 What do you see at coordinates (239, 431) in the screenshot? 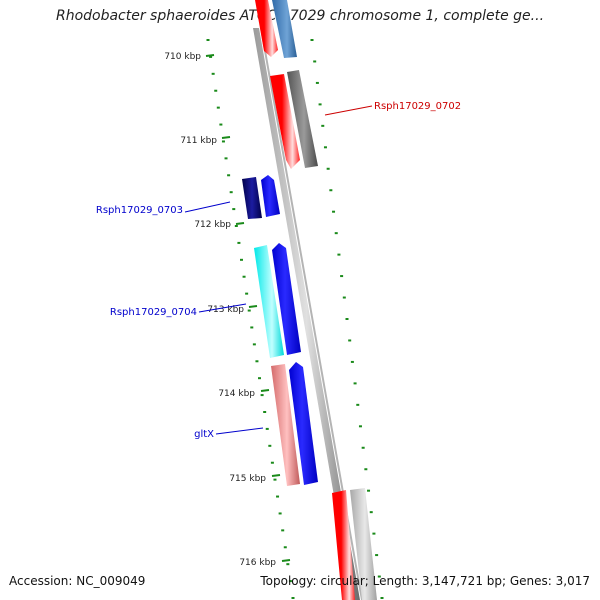
I see `leader-line-gltX` at bounding box center [239, 431].